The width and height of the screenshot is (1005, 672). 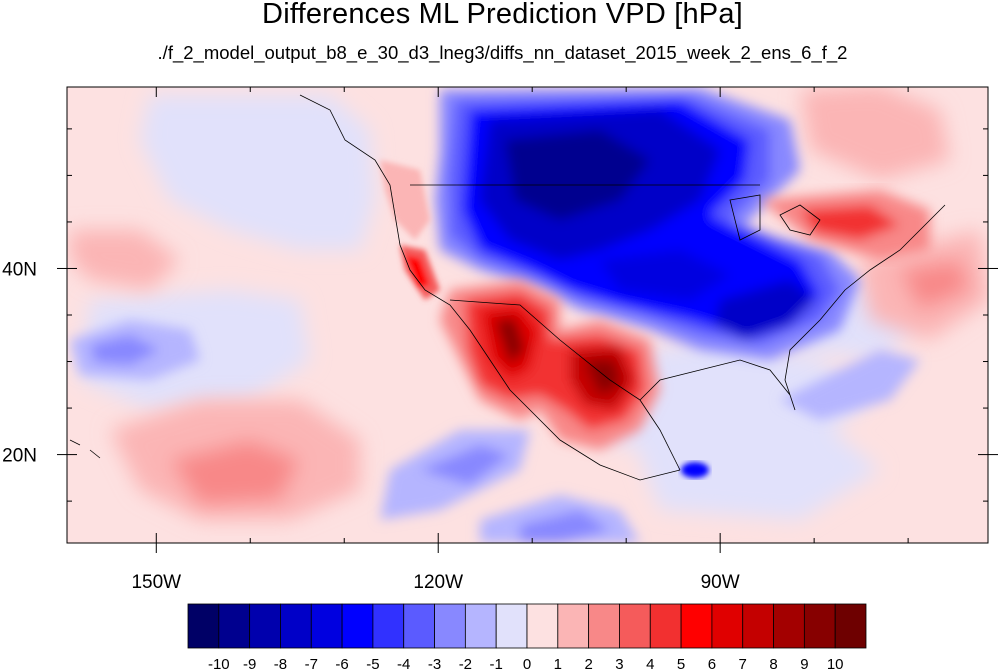 What do you see at coordinates (438, 582) in the screenshot?
I see `lon-tick-label: 120W` at bounding box center [438, 582].